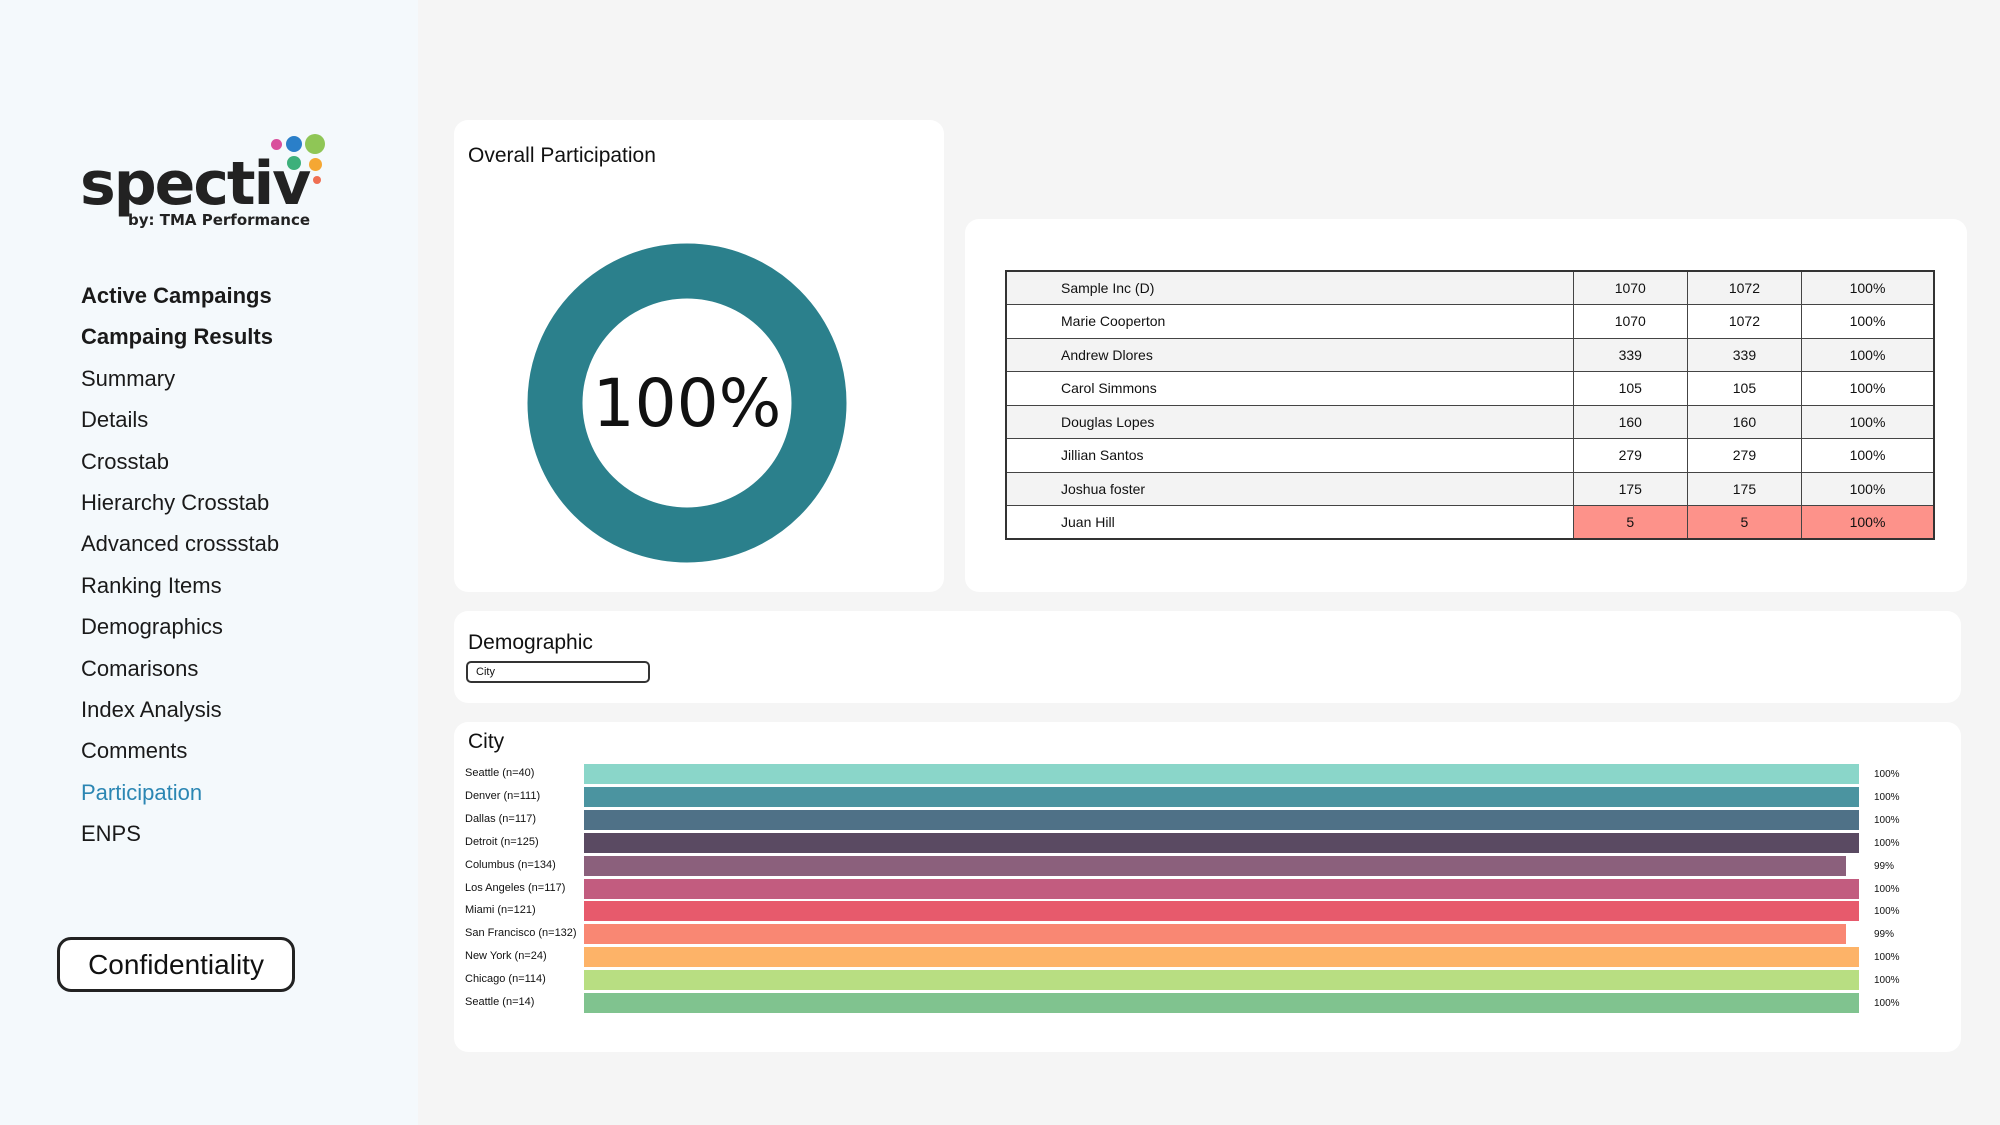 This screenshot has height=1125, width=2000. Describe the element at coordinates (111, 834) in the screenshot. I see `sidebar-item-enps: ENPS` at that location.